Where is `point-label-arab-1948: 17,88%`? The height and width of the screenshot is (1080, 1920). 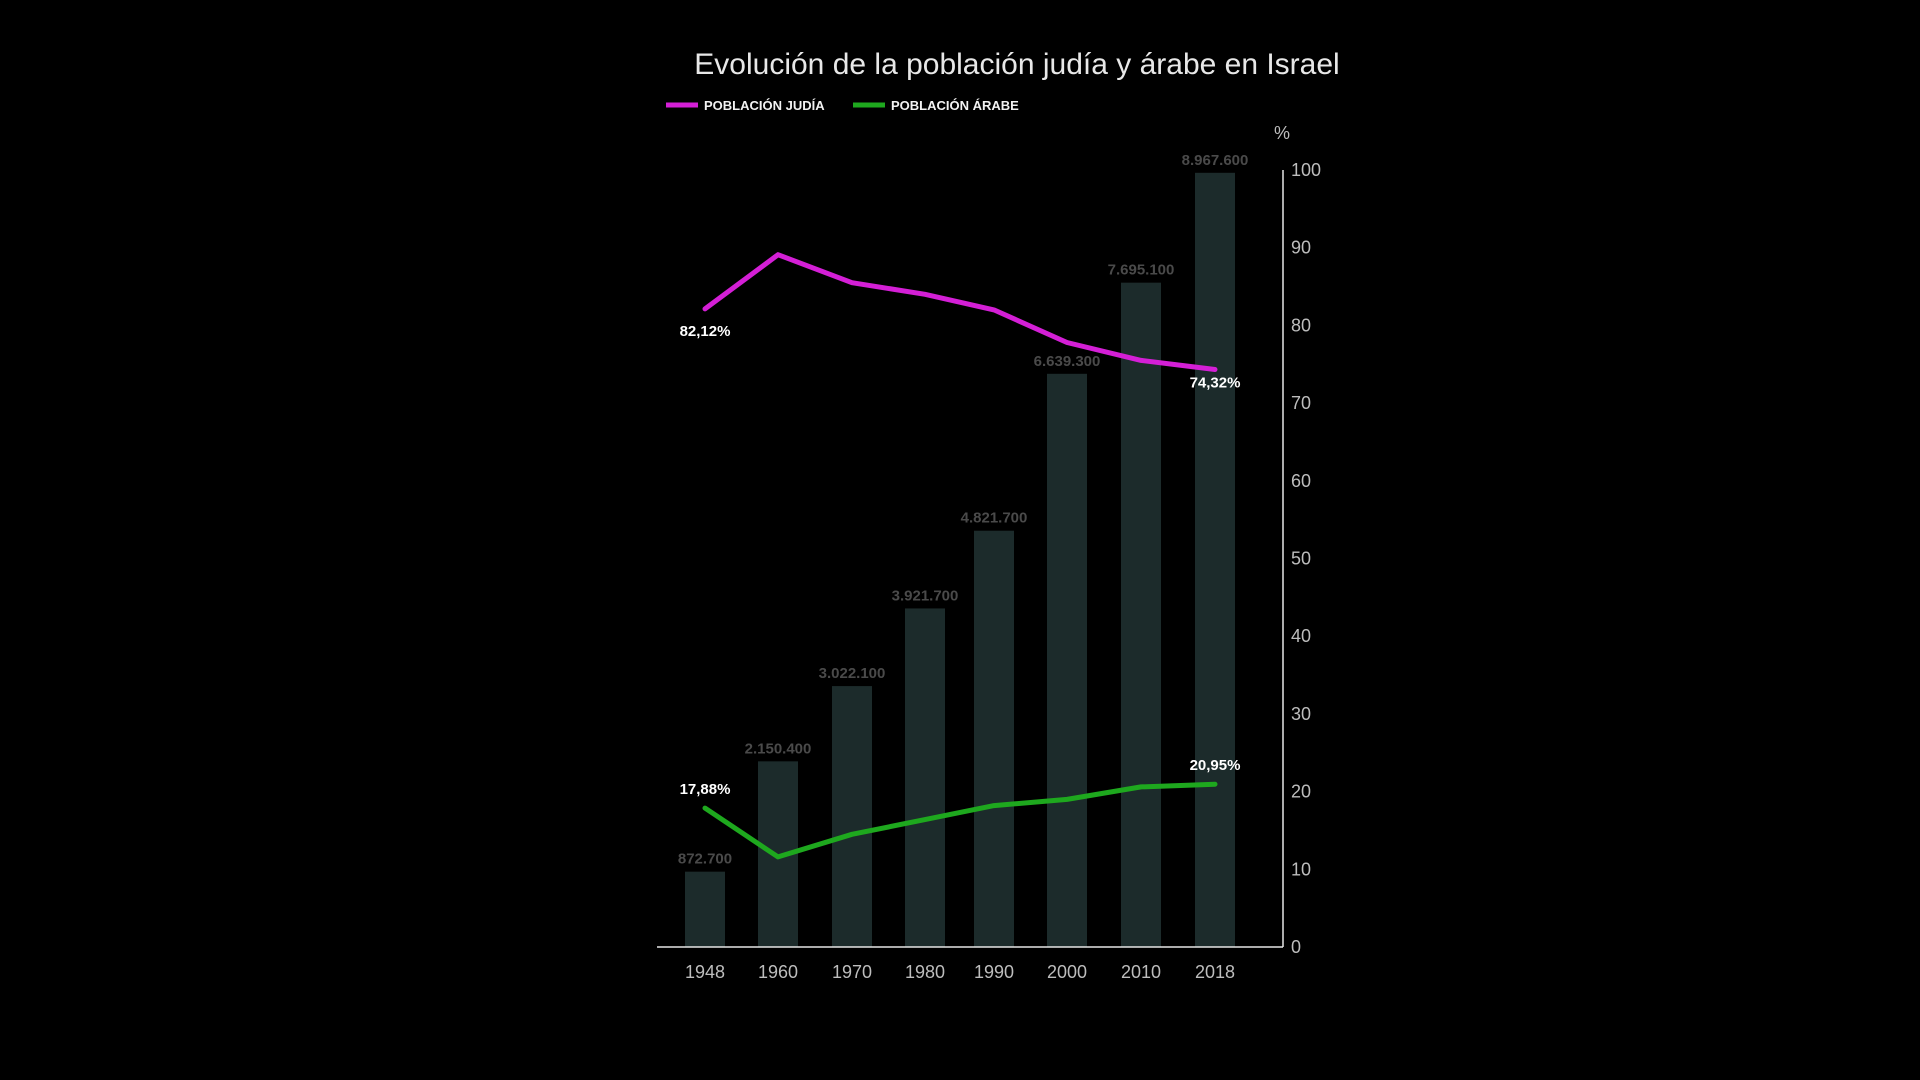 point-label-arab-1948: 17,88% is located at coordinates (705, 789).